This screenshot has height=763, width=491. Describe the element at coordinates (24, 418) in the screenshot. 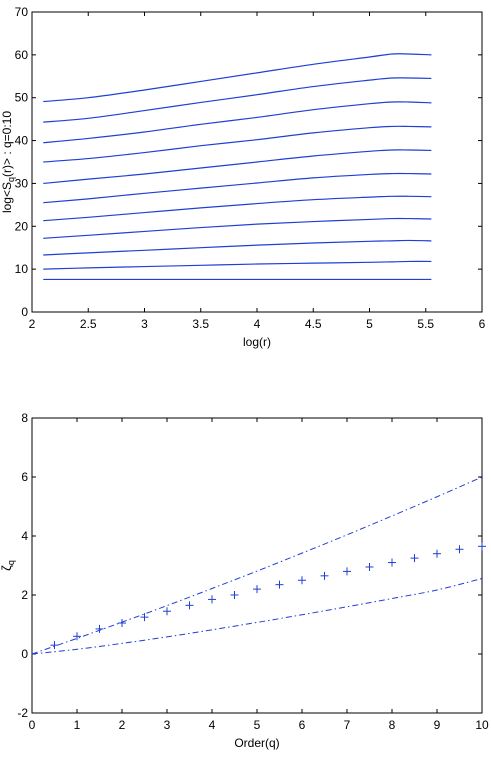

I see `y-tick-label: 8` at that location.